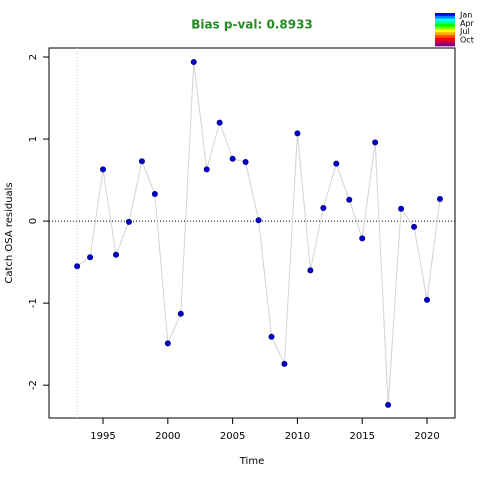 The image size is (480, 480). Describe the element at coordinates (297, 436) in the screenshot. I see `x-tick-label: 2010` at that location.